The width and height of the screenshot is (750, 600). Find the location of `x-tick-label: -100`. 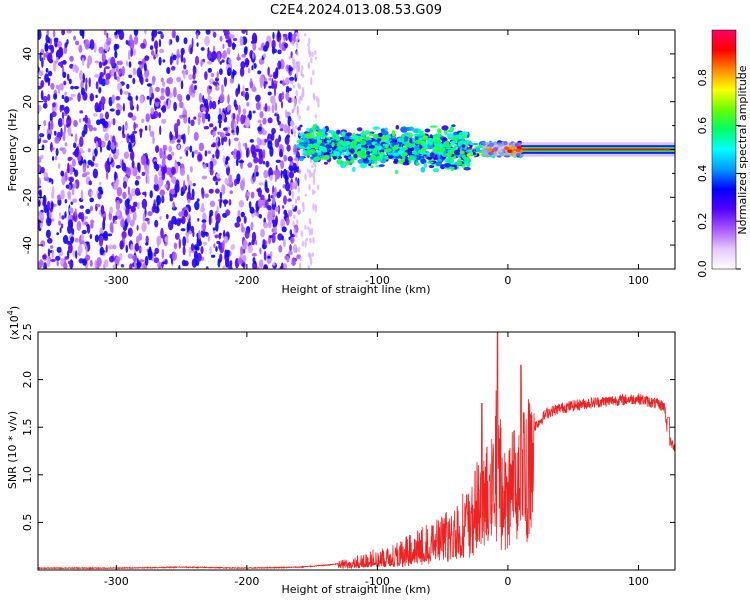

x-tick-label: -100 is located at coordinates (377, 581).